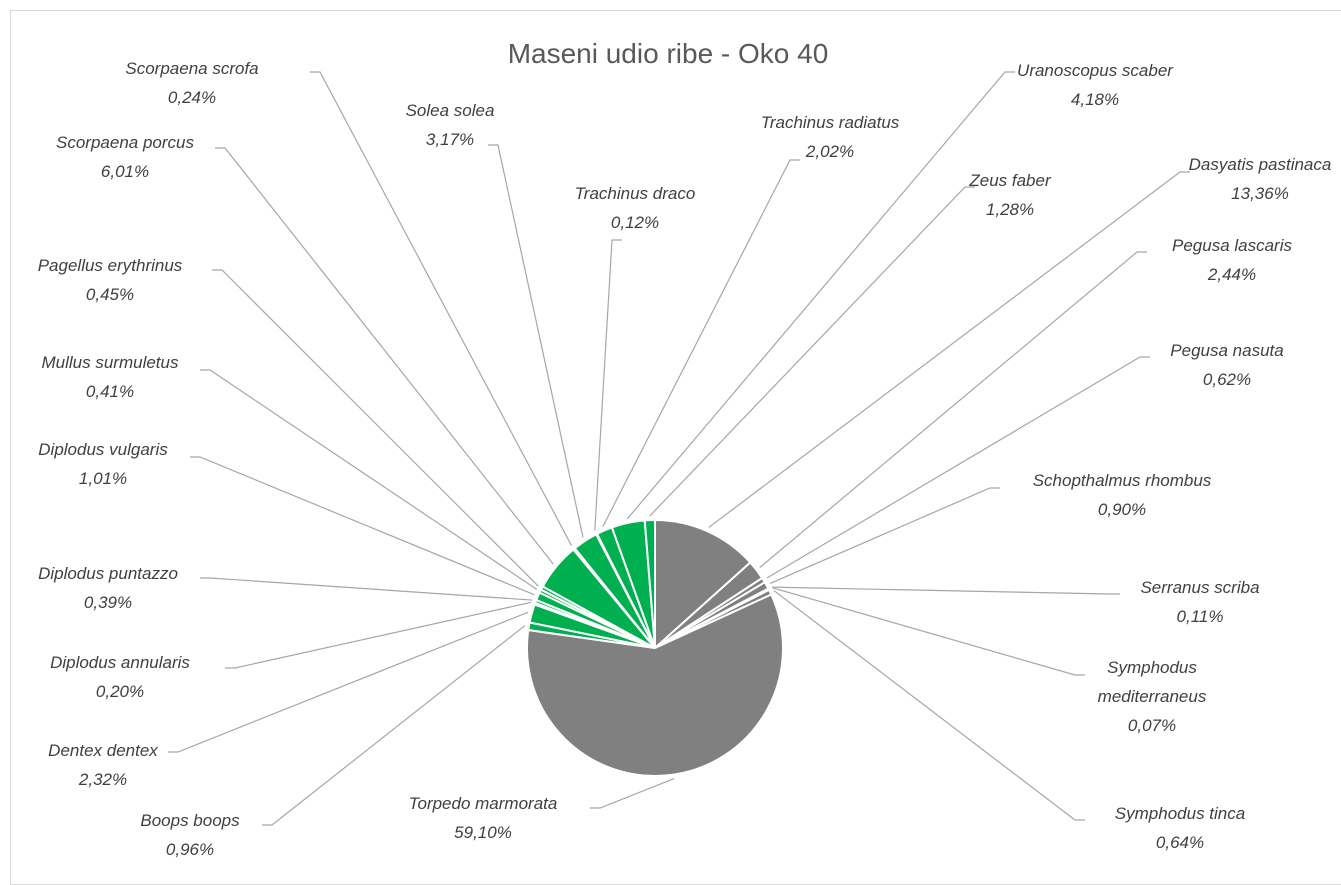 This screenshot has width=1341, height=885. I want to click on label-value: 3,17%, so click(450, 139).